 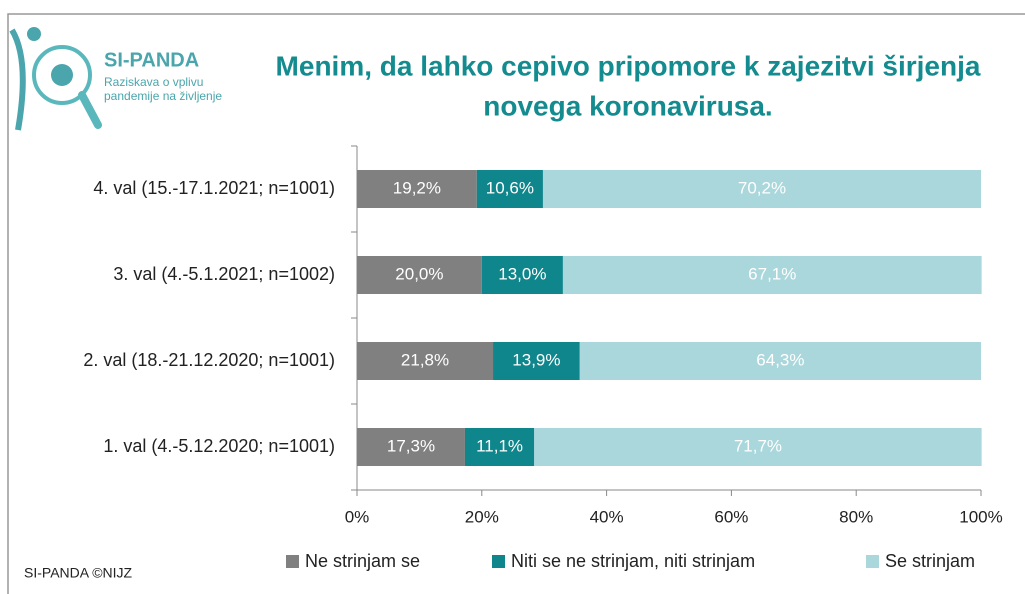 What do you see at coordinates (930, 561) in the screenshot?
I see `legend-label: Se strinjam` at bounding box center [930, 561].